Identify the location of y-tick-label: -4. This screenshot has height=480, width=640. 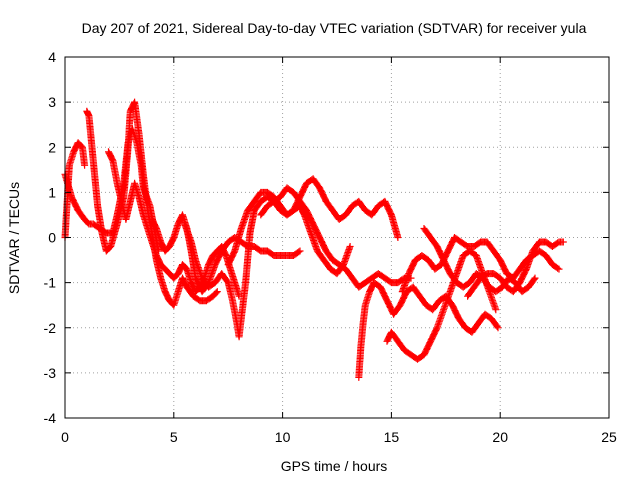
(50, 418).